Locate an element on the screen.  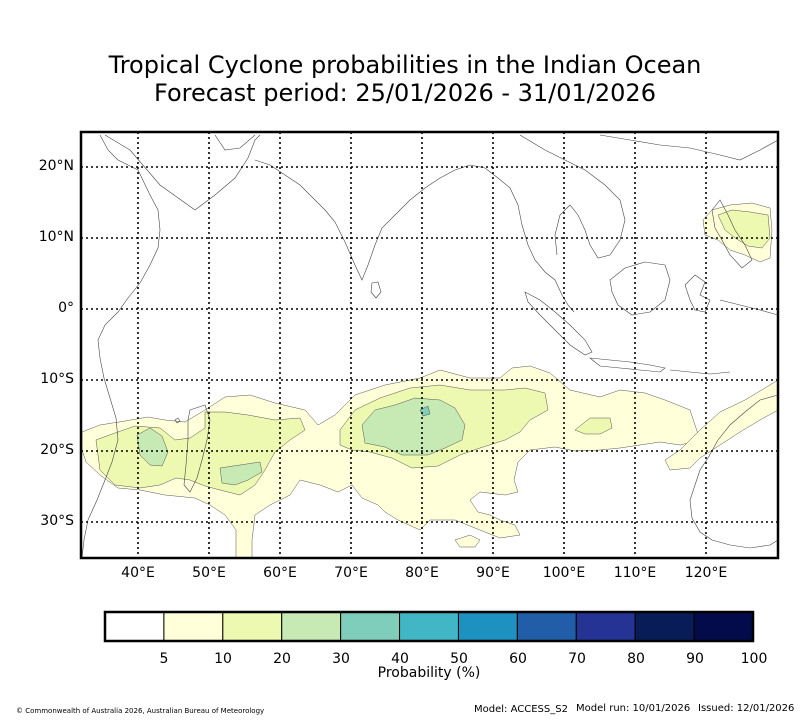
coast-persian-gulf is located at coordinates (235, 142).